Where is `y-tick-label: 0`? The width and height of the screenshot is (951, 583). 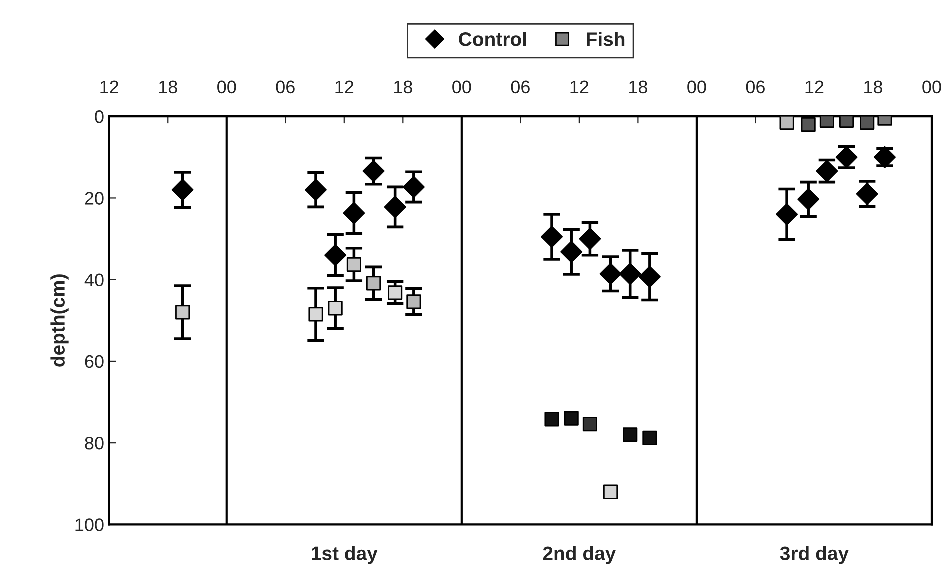 y-tick-label: 0 is located at coordinates (99, 117).